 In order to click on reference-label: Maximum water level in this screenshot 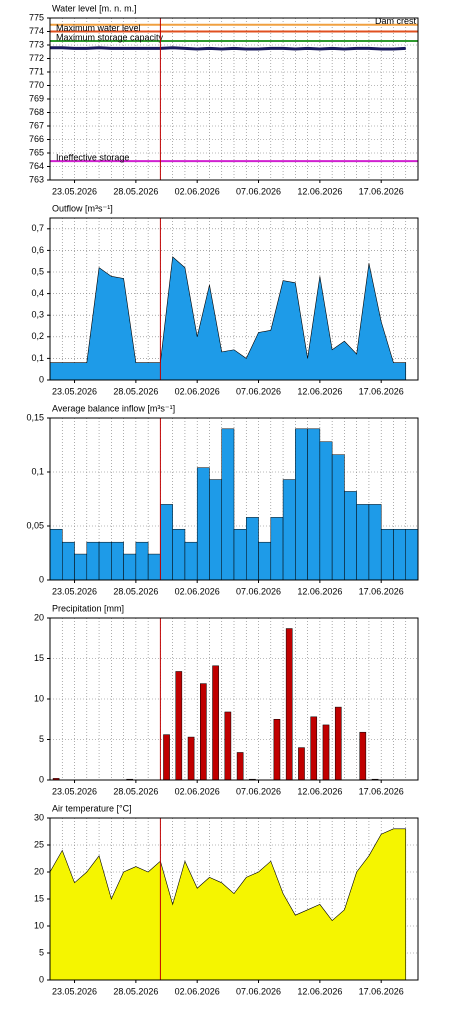, I will do `click(98, 28)`.